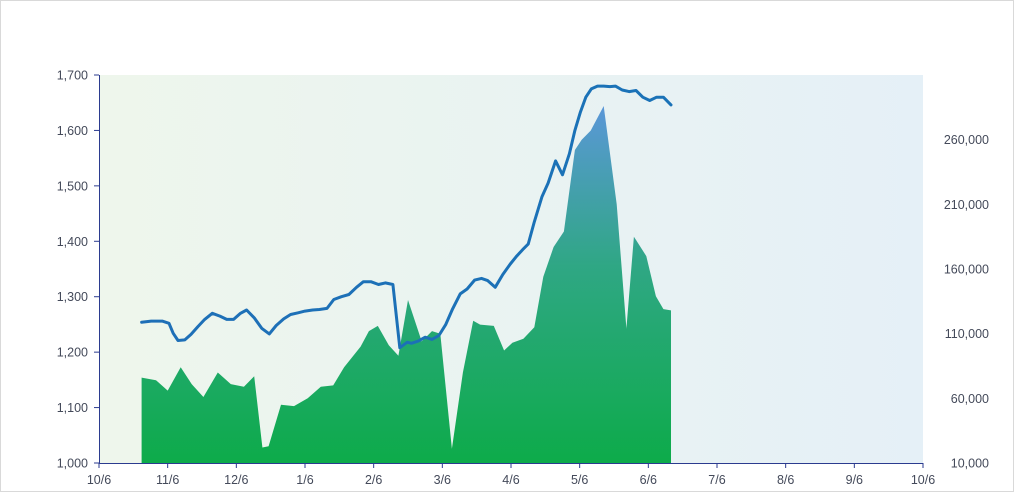 This screenshot has width=1014, height=493. Describe the element at coordinates (966, 301) in the screenshot. I see `right-axis-ticks: 10,000 60,000 110,000 160,000 210,000 260,000` at that location.